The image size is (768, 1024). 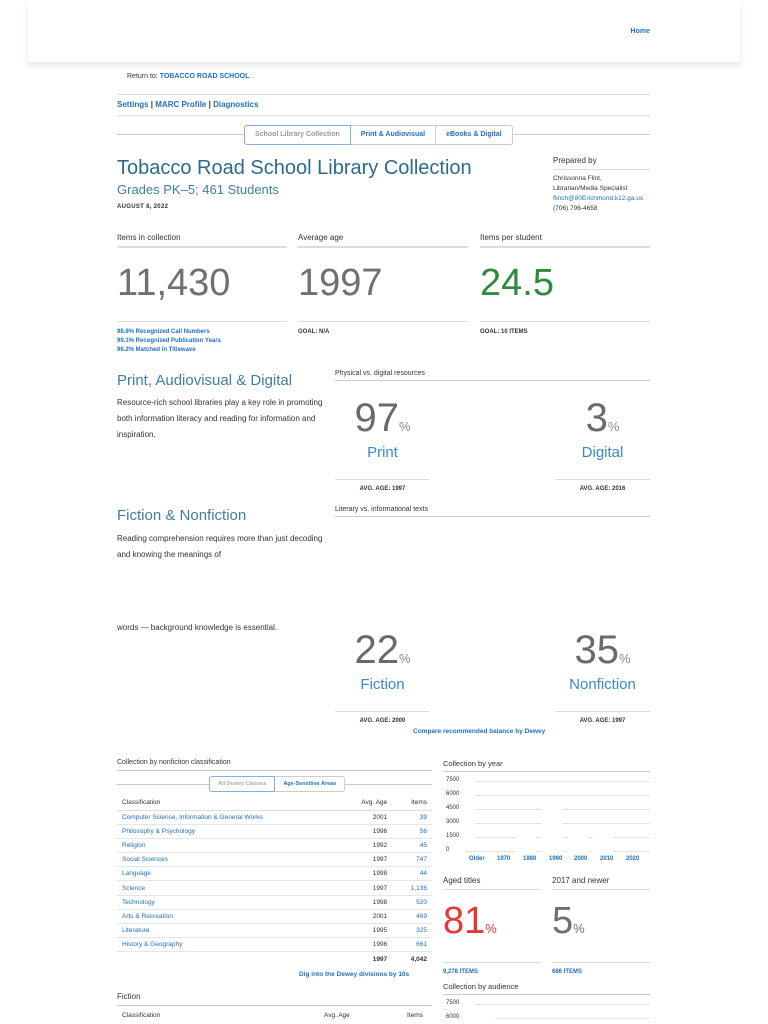 What do you see at coordinates (143, 207) in the screenshot?
I see `report-date: AUGUST 8, 2022` at bounding box center [143, 207].